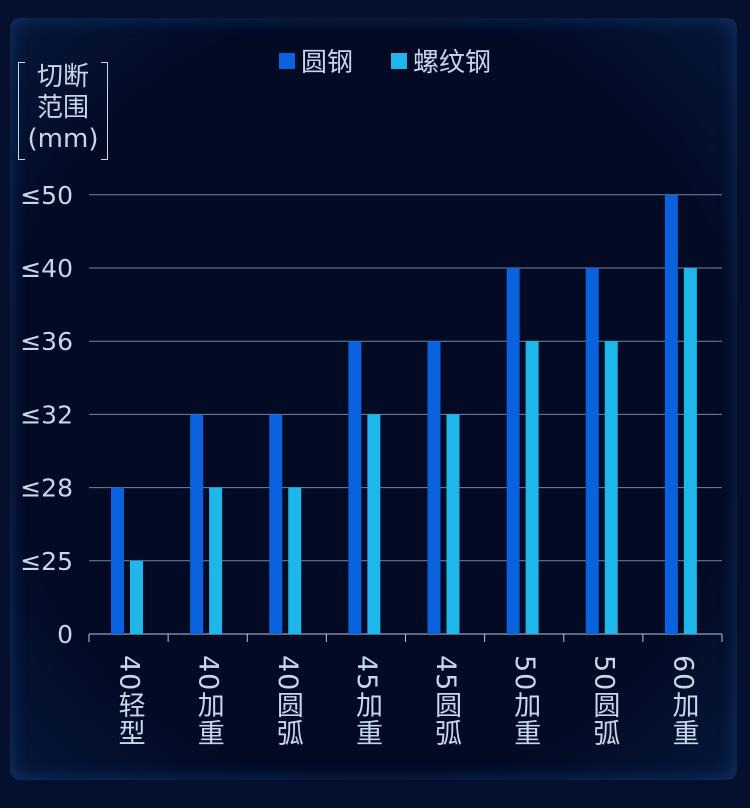 The image size is (750, 808). What do you see at coordinates (366, 701) in the screenshot?
I see `x-tick-label: 45加重` at bounding box center [366, 701].